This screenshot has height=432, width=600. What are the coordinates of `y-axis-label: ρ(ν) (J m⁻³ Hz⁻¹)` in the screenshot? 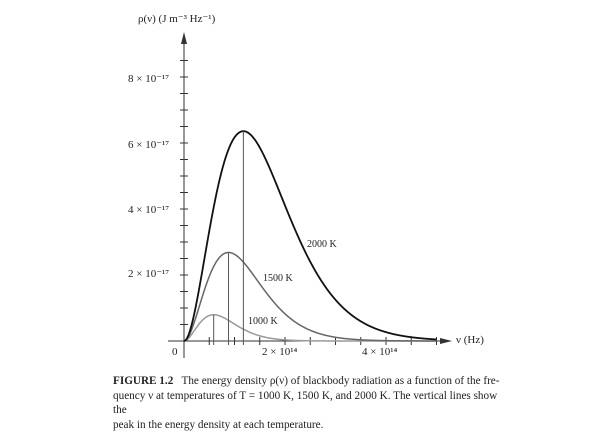 It's located at (177, 19).